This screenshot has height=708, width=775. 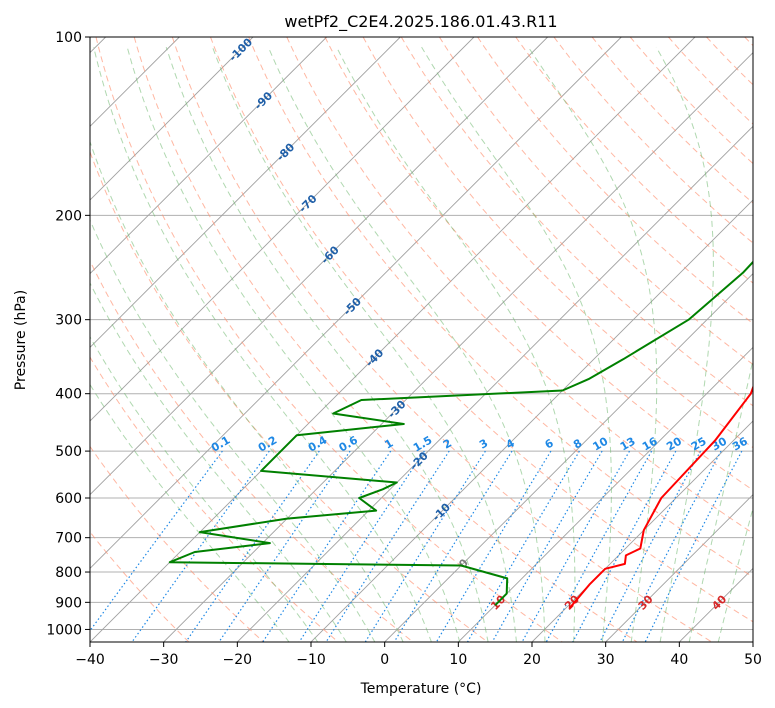 What do you see at coordinates (64, 630) in the screenshot?
I see `y-tick-label: 1000` at bounding box center [64, 630].